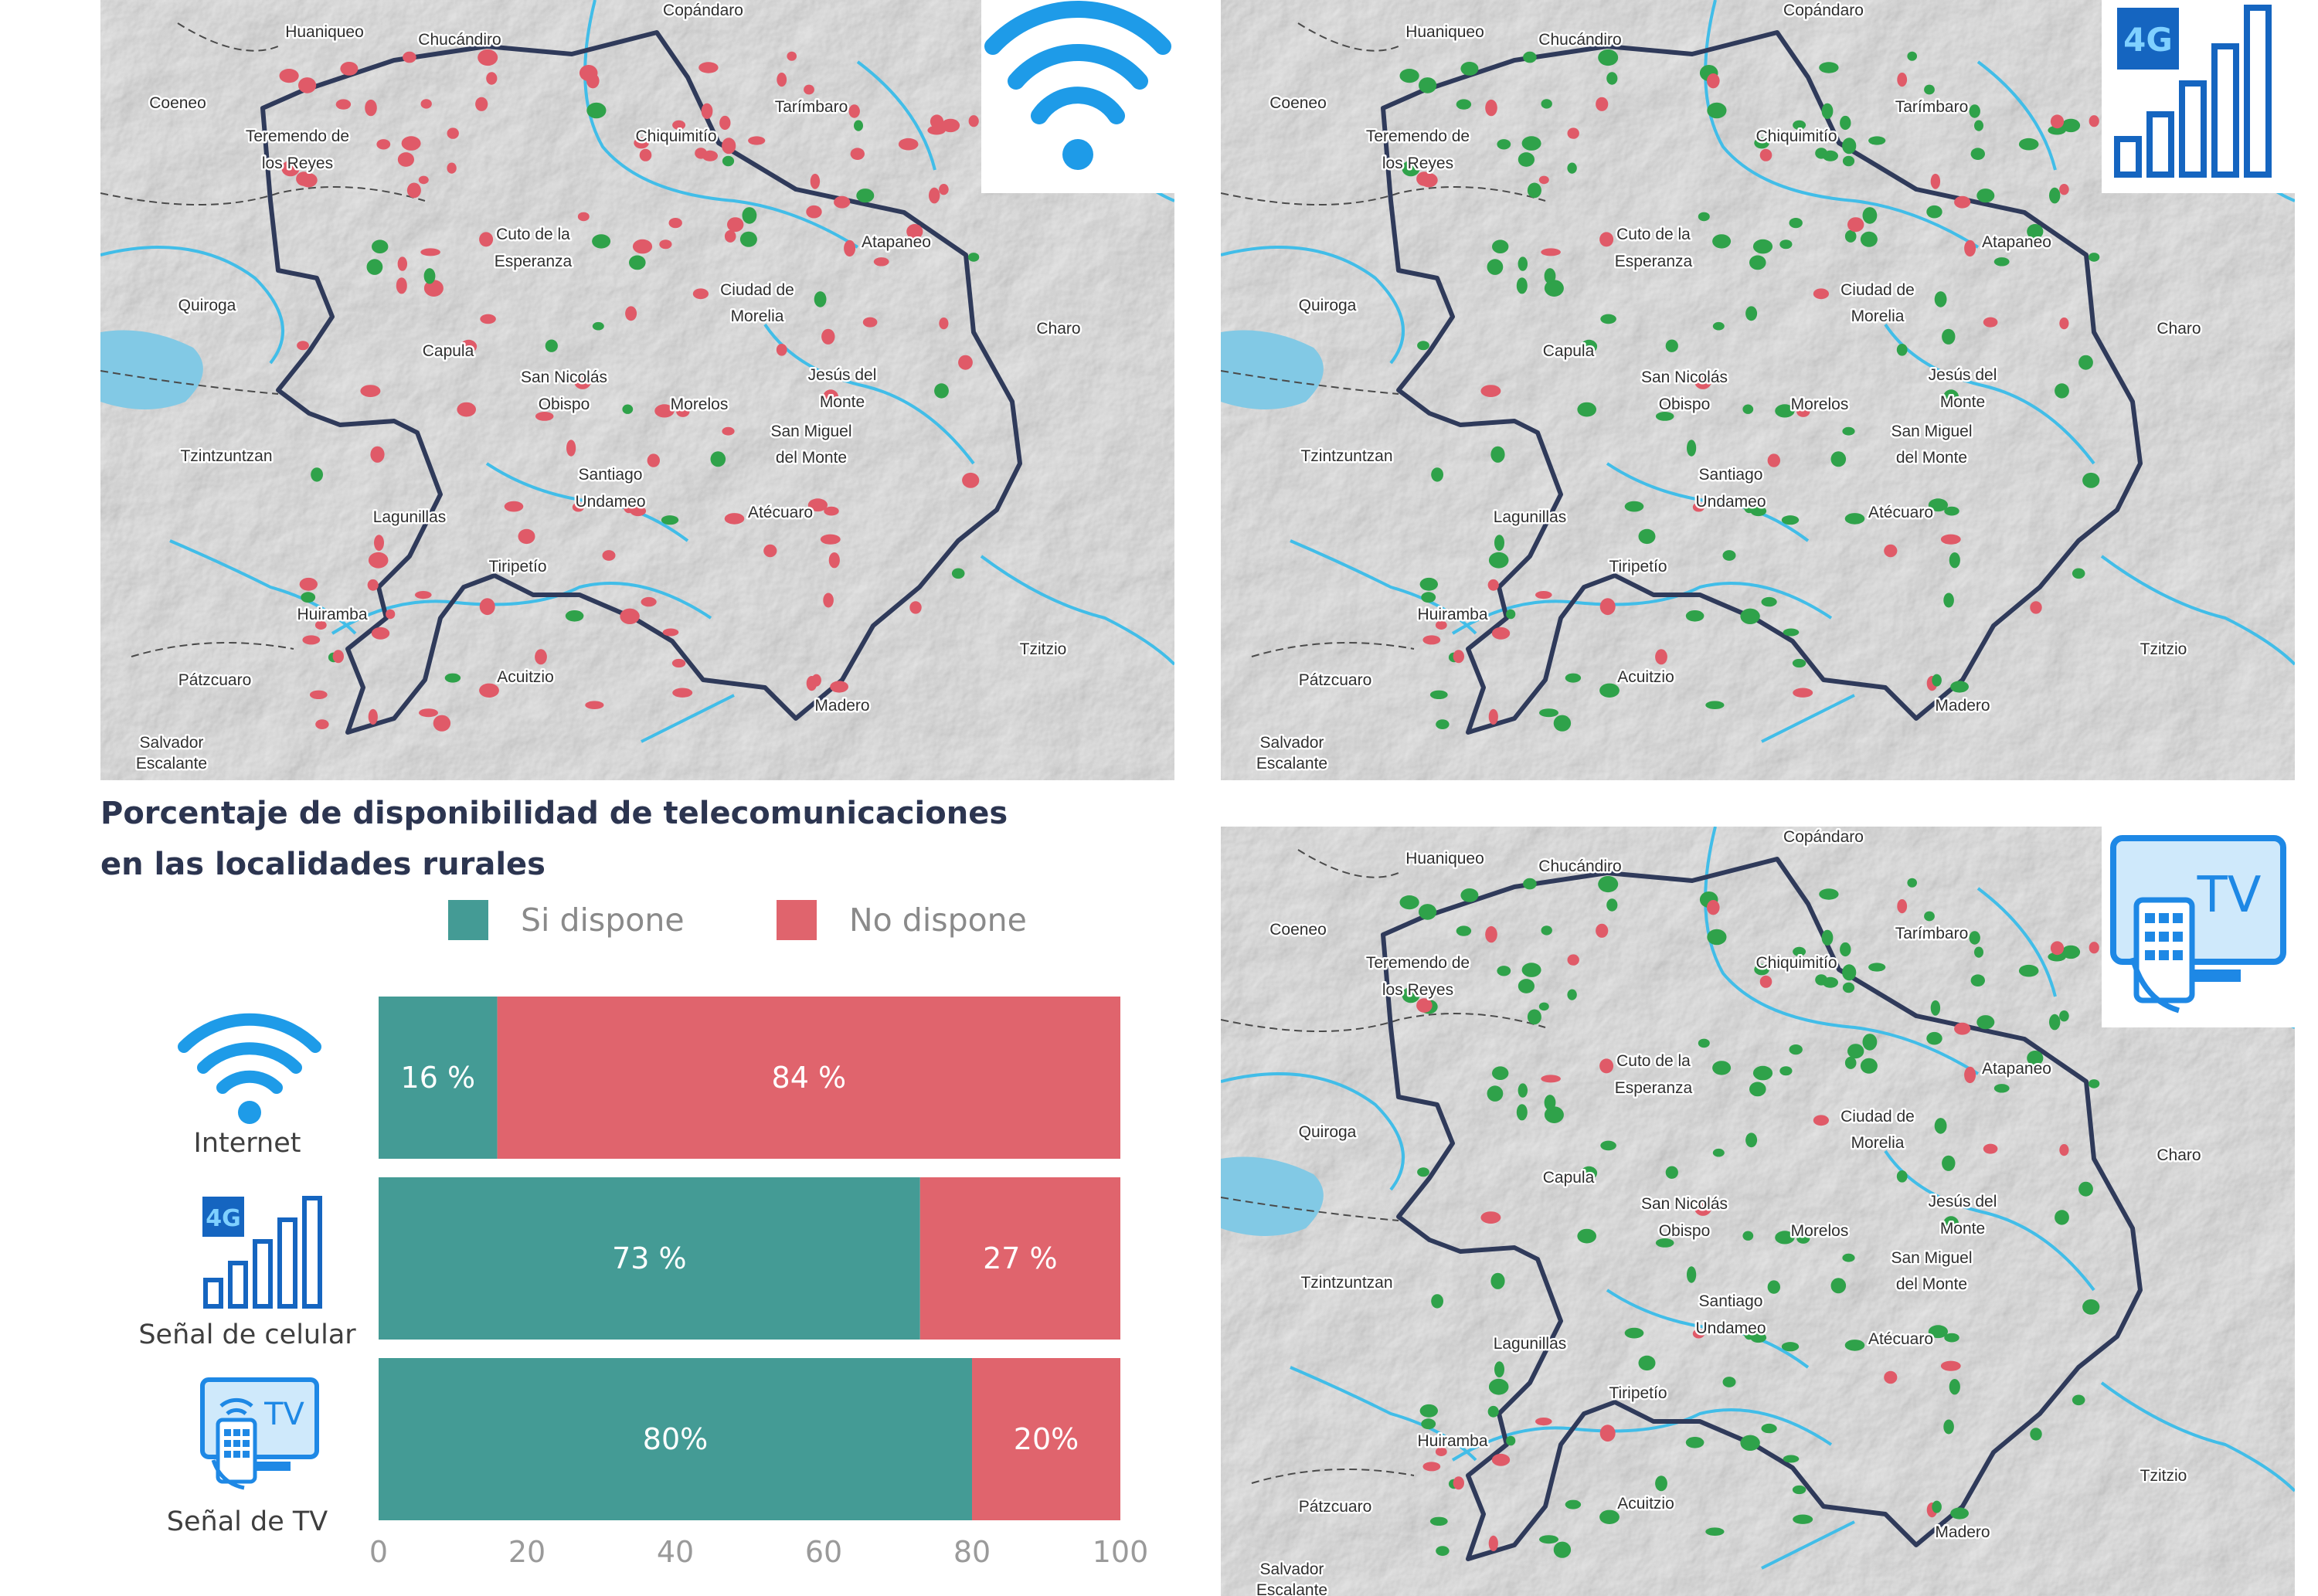 The height and width of the screenshot is (1596, 2318). I want to click on place-label: Morelia, so click(1878, 316).